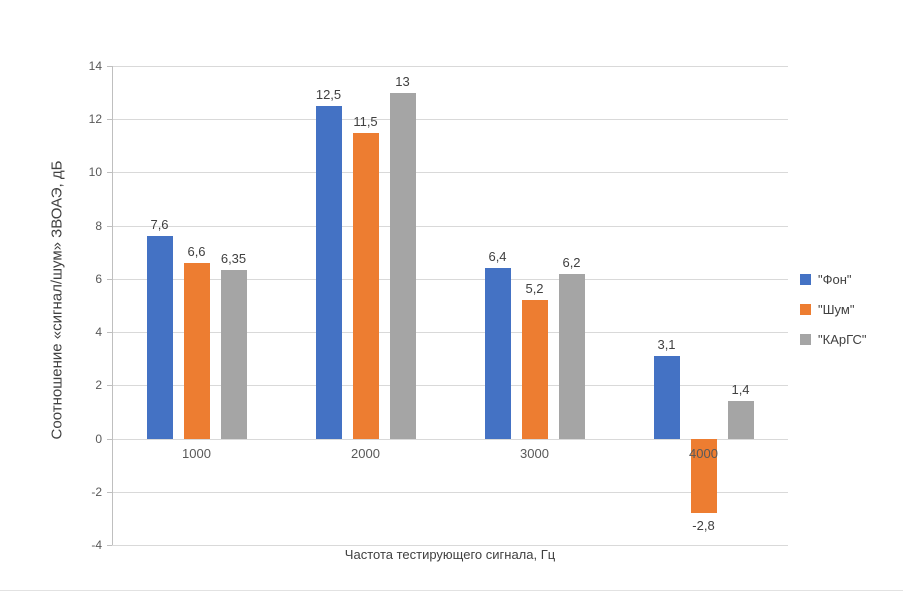 This screenshot has width=903, height=593. Describe the element at coordinates (57, 300) in the screenshot. I see `y-axis-title: Соотношение «сигнал/шум» ЗВОАЭ, дБ` at that location.